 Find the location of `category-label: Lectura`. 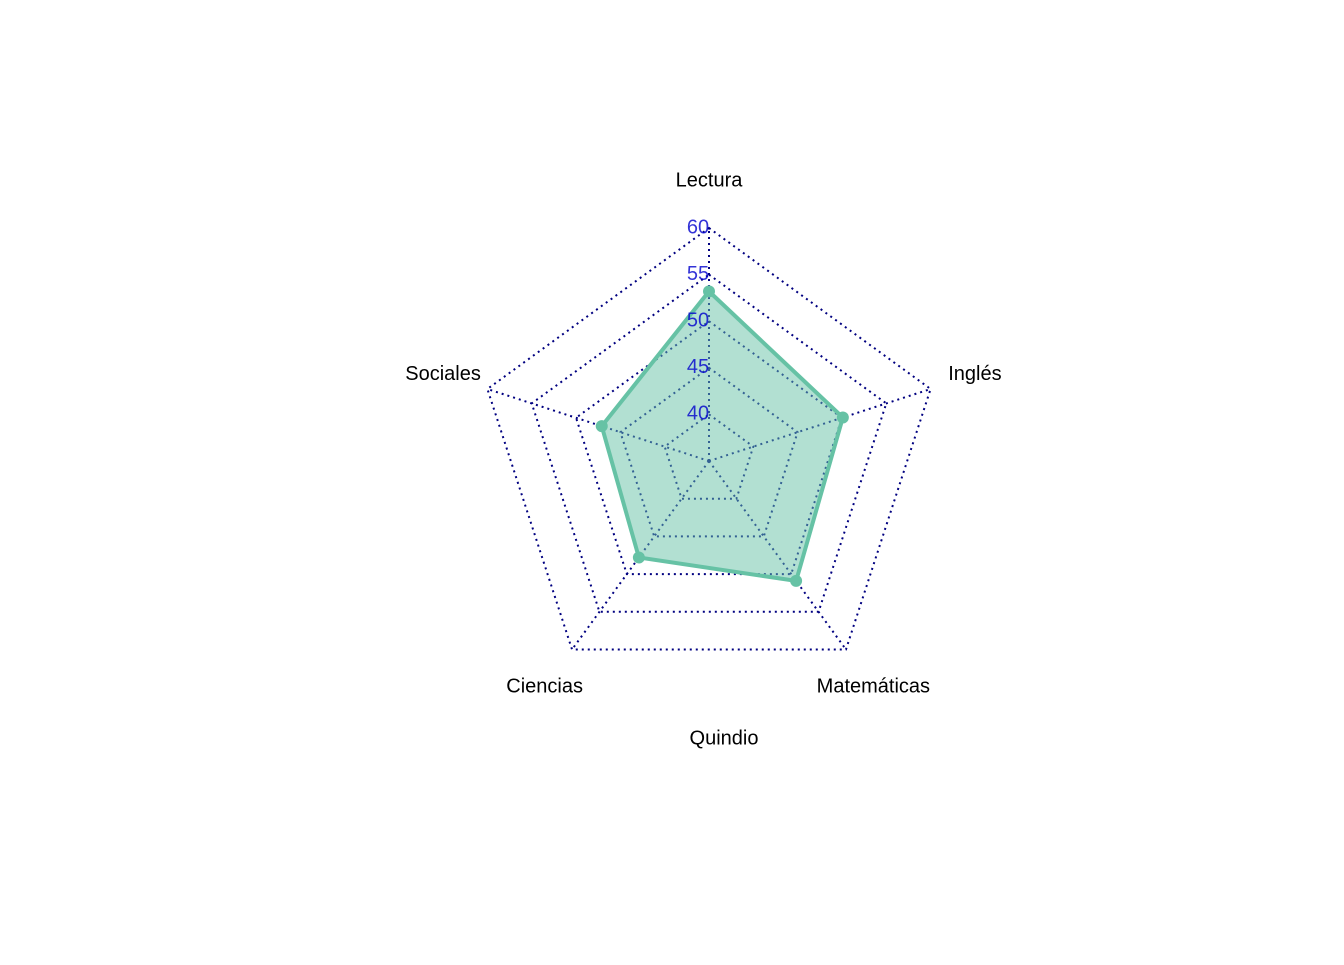

category-label: Lectura is located at coordinates (710, 181).